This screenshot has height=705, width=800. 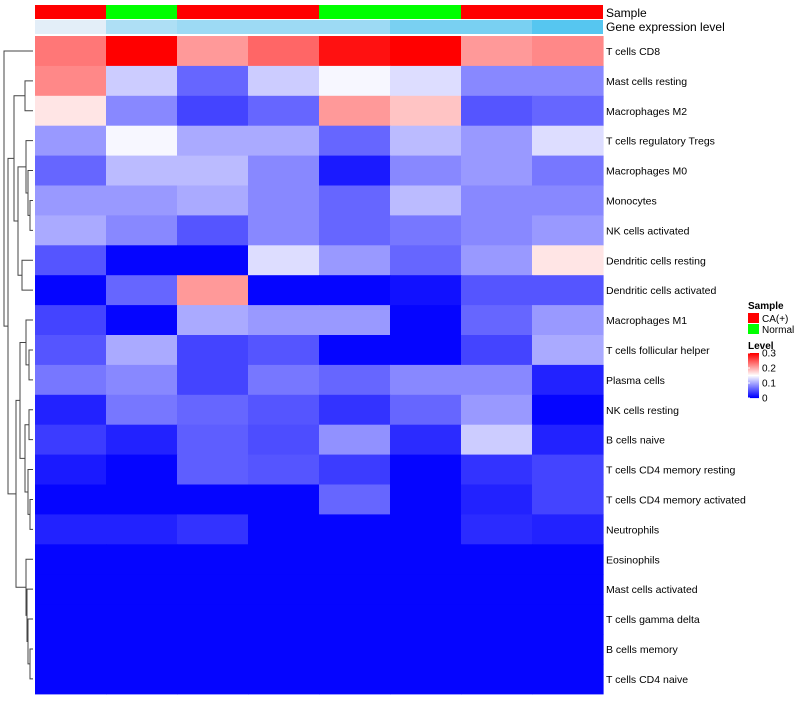 What do you see at coordinates (632, 530) in the screenshot?
I see `row-label: Neutrophils` at bounding box center [632, 530].